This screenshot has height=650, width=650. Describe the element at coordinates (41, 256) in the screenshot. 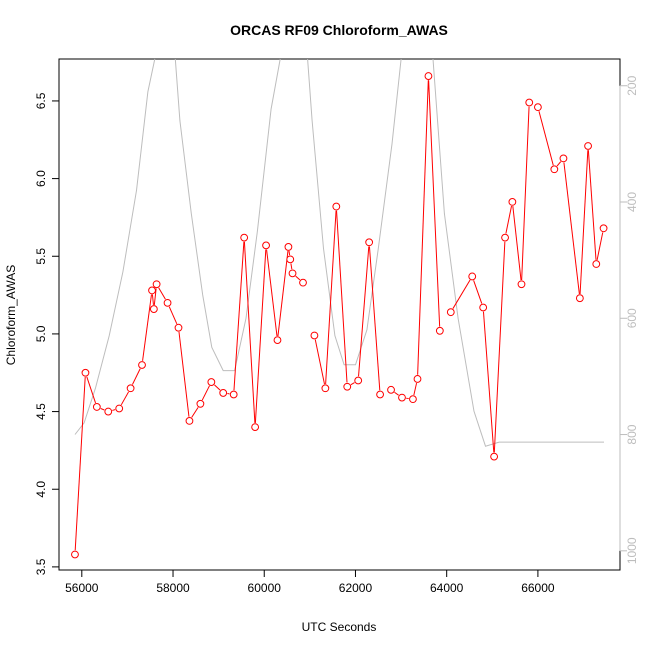

I see `y-tick-label: 5.5` at that location.